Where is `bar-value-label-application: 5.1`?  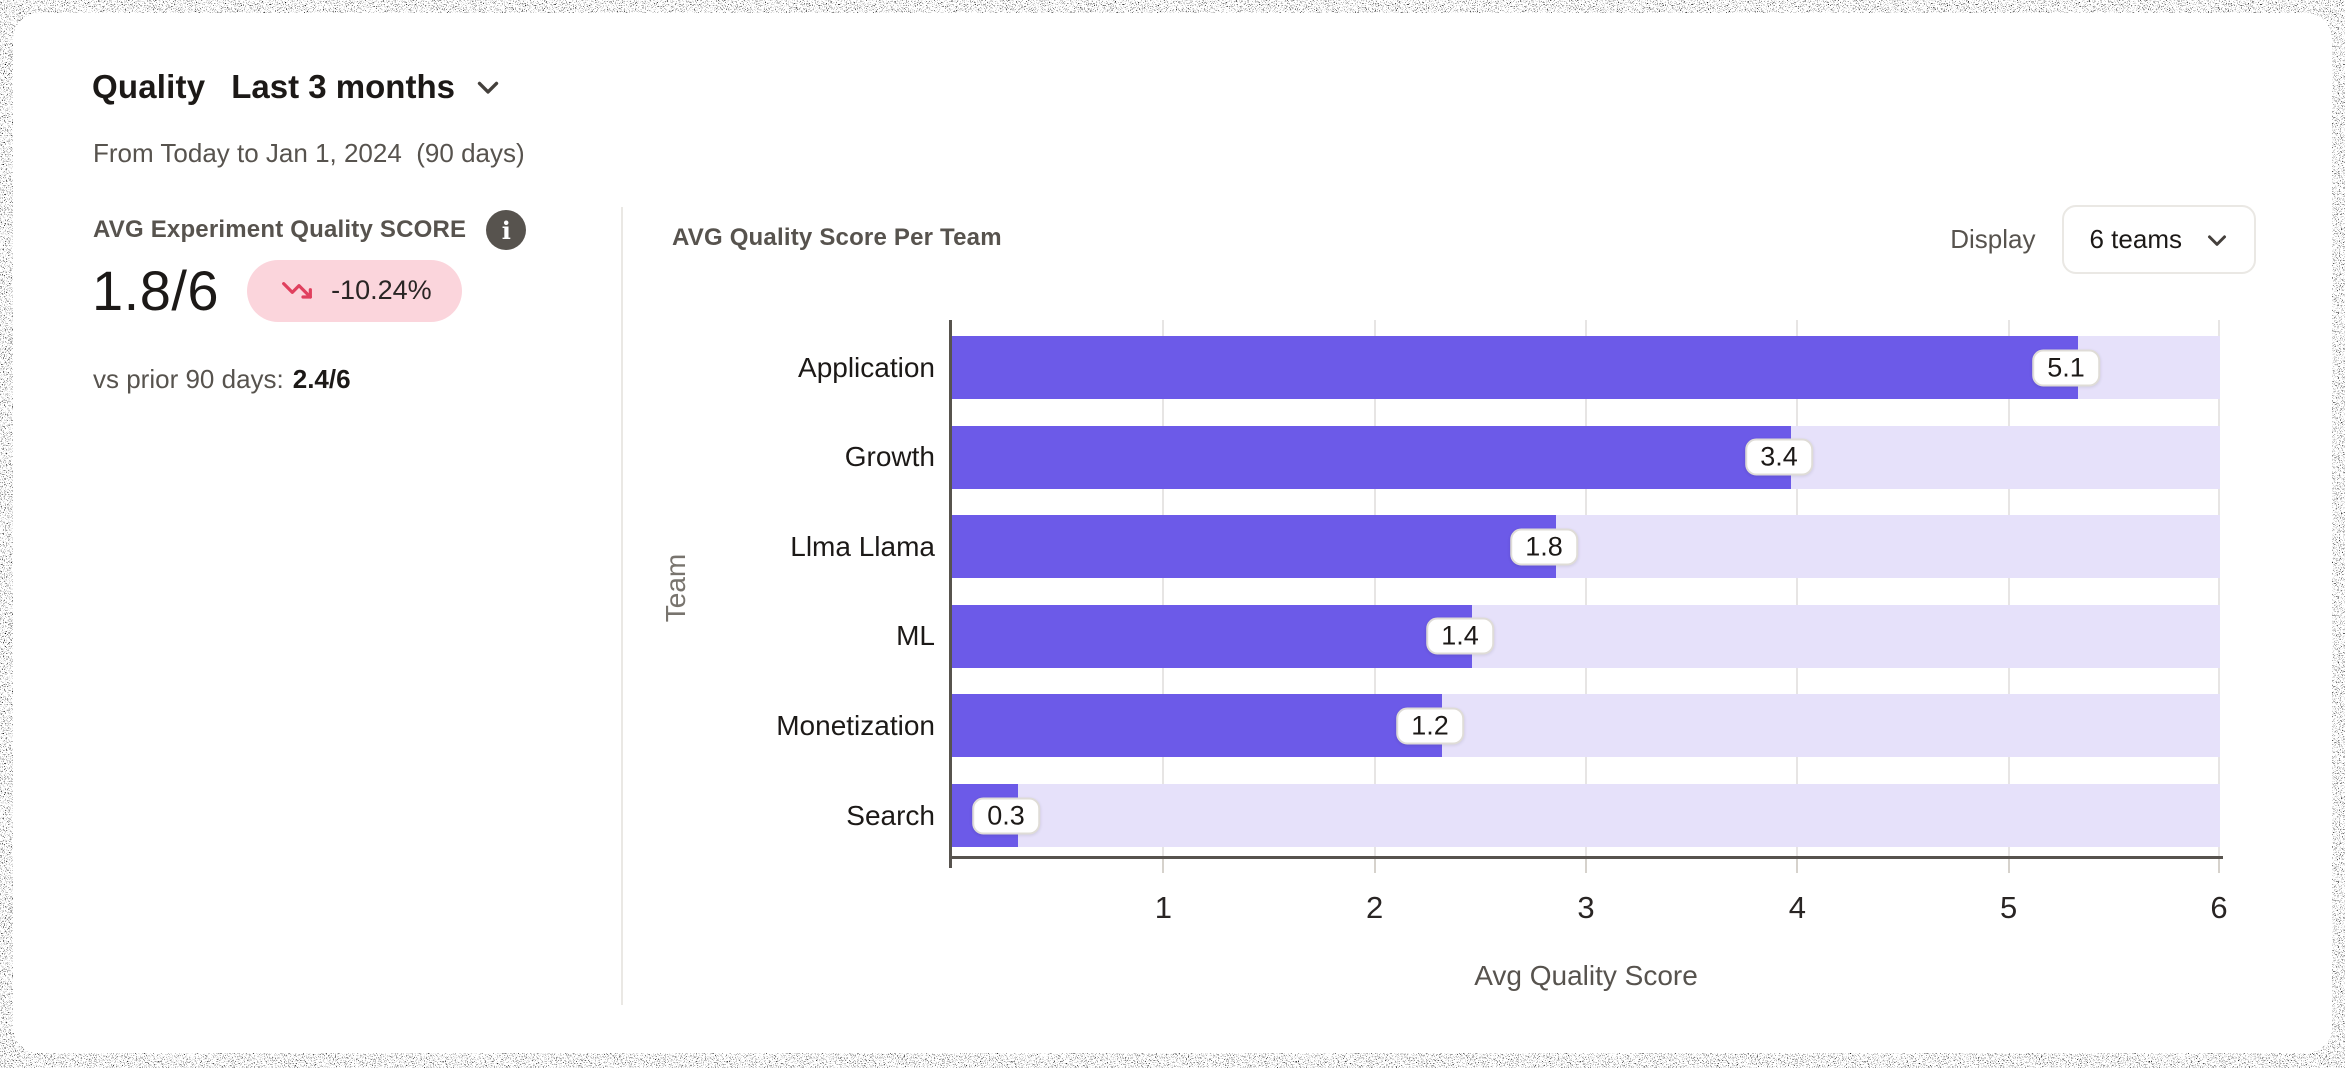
bar-value-label-application: 5.1 is located at coordinates (2066, 367).